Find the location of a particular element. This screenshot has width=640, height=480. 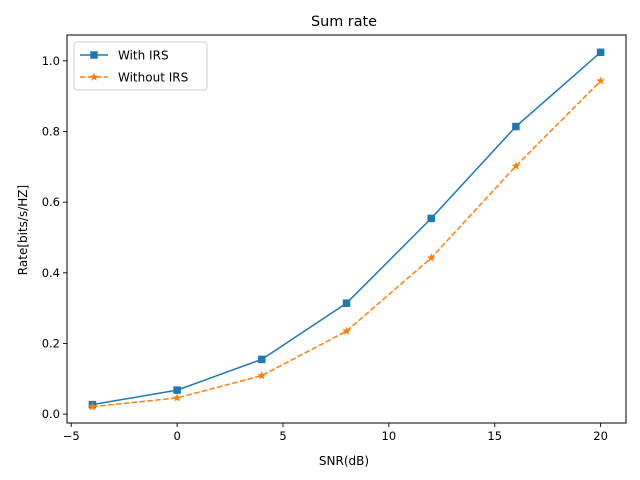

chart-title: Sum rate is located at coordinates (344, 22).